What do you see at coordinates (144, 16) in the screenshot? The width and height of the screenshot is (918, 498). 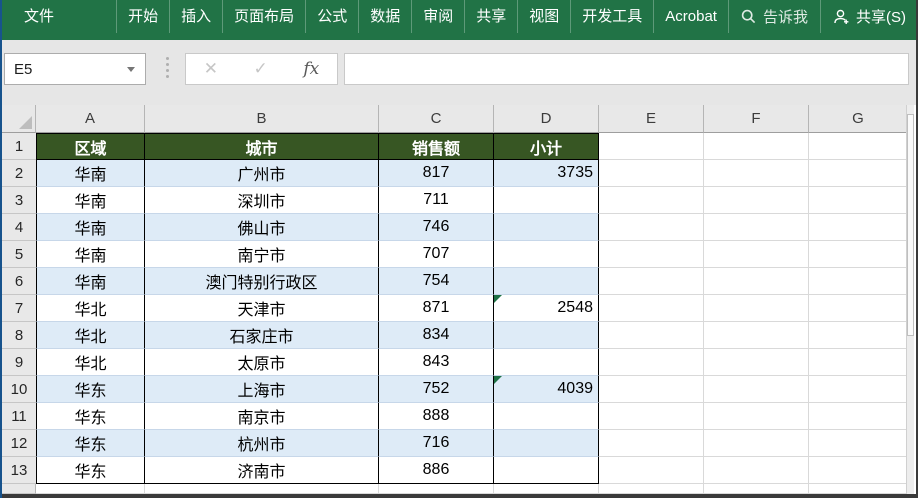 I see `ribbon-tab-home: 开始` at bounding box center [144, 16].